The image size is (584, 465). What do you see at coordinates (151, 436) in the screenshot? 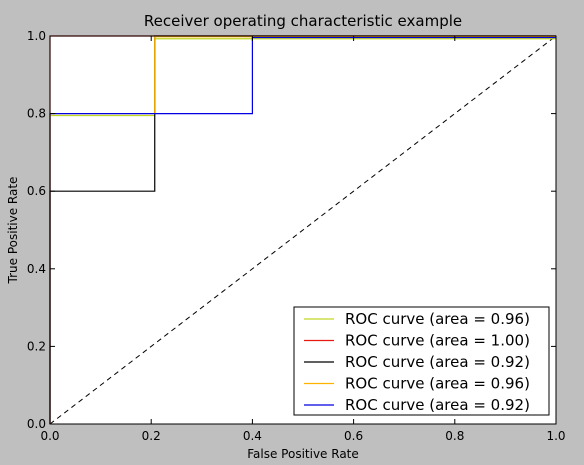
I see `x-tick-label: 0.2` at bounding box center [151, 436].